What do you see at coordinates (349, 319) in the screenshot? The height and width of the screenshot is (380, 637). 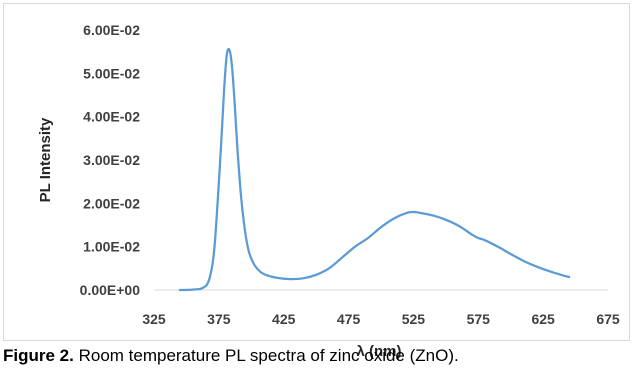 I see `x-tick-label: 475` at bounding box center [349, 319].